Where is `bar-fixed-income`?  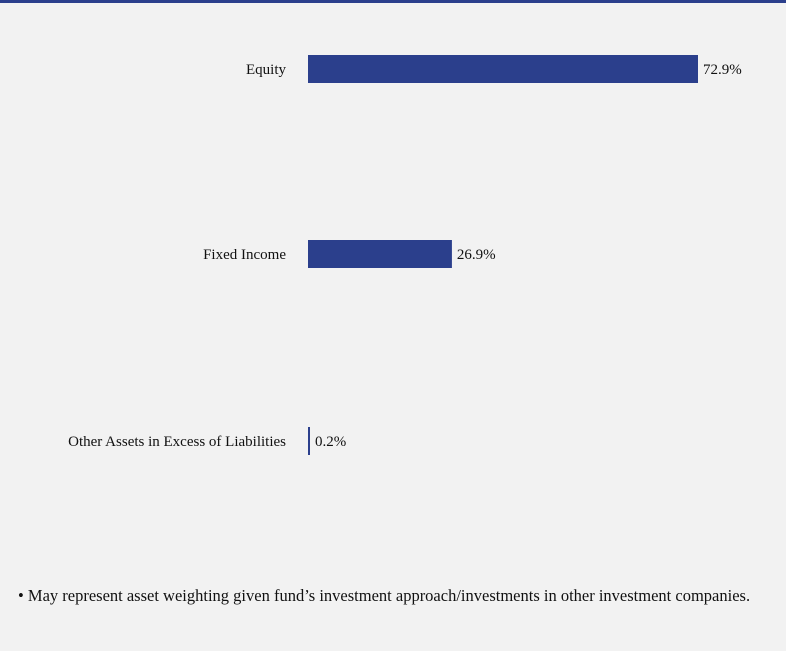
bar-fixed-income is located at coordinates (380, 254).